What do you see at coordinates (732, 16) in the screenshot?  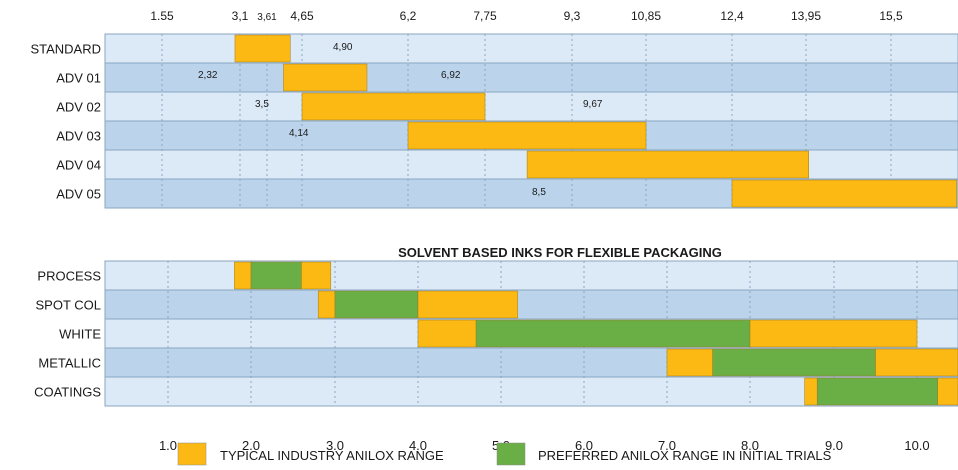 I see `x-tick-label: 12,4` at bounding box center [732, 16].